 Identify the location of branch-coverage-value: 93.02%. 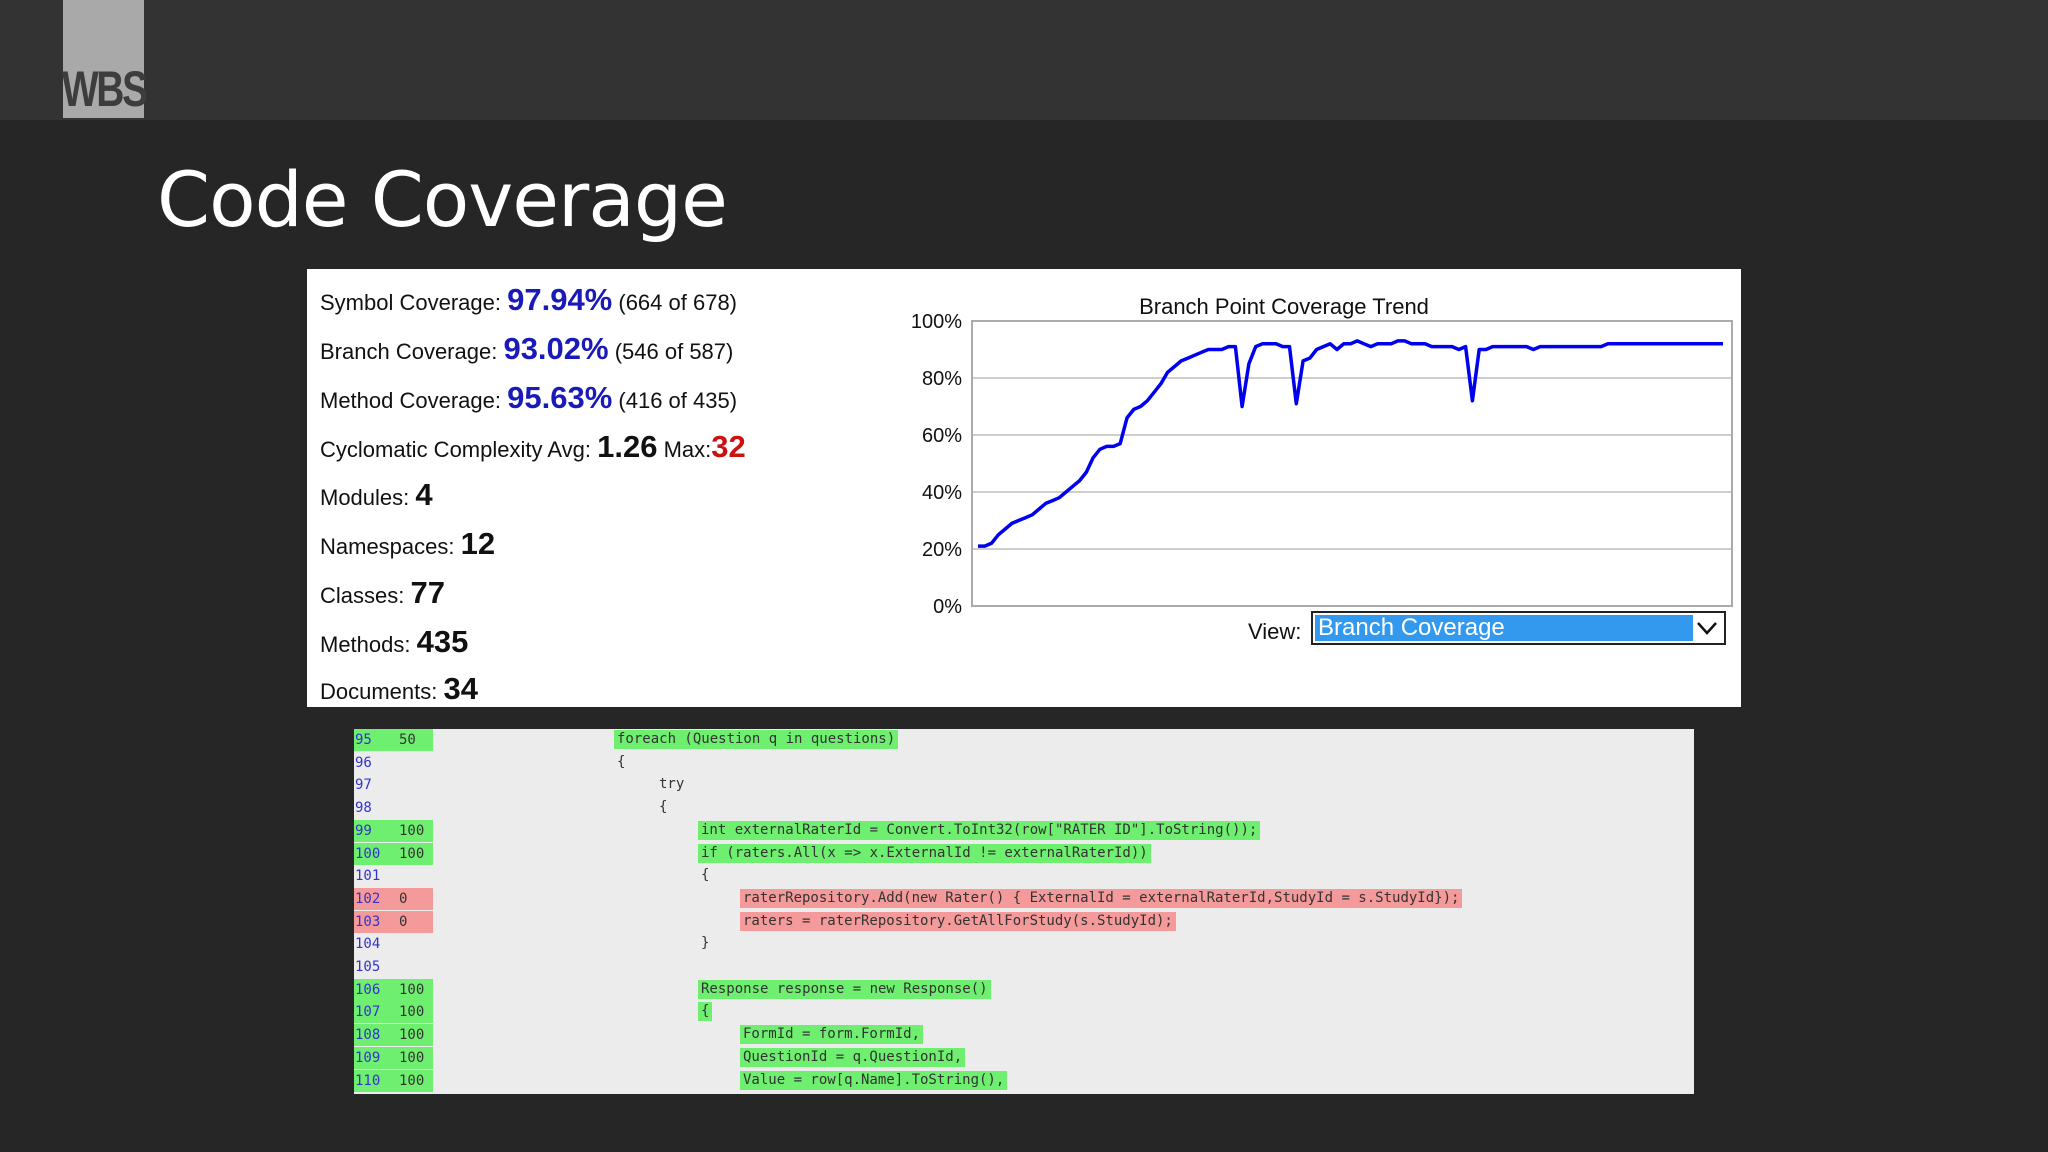
(556, 348).